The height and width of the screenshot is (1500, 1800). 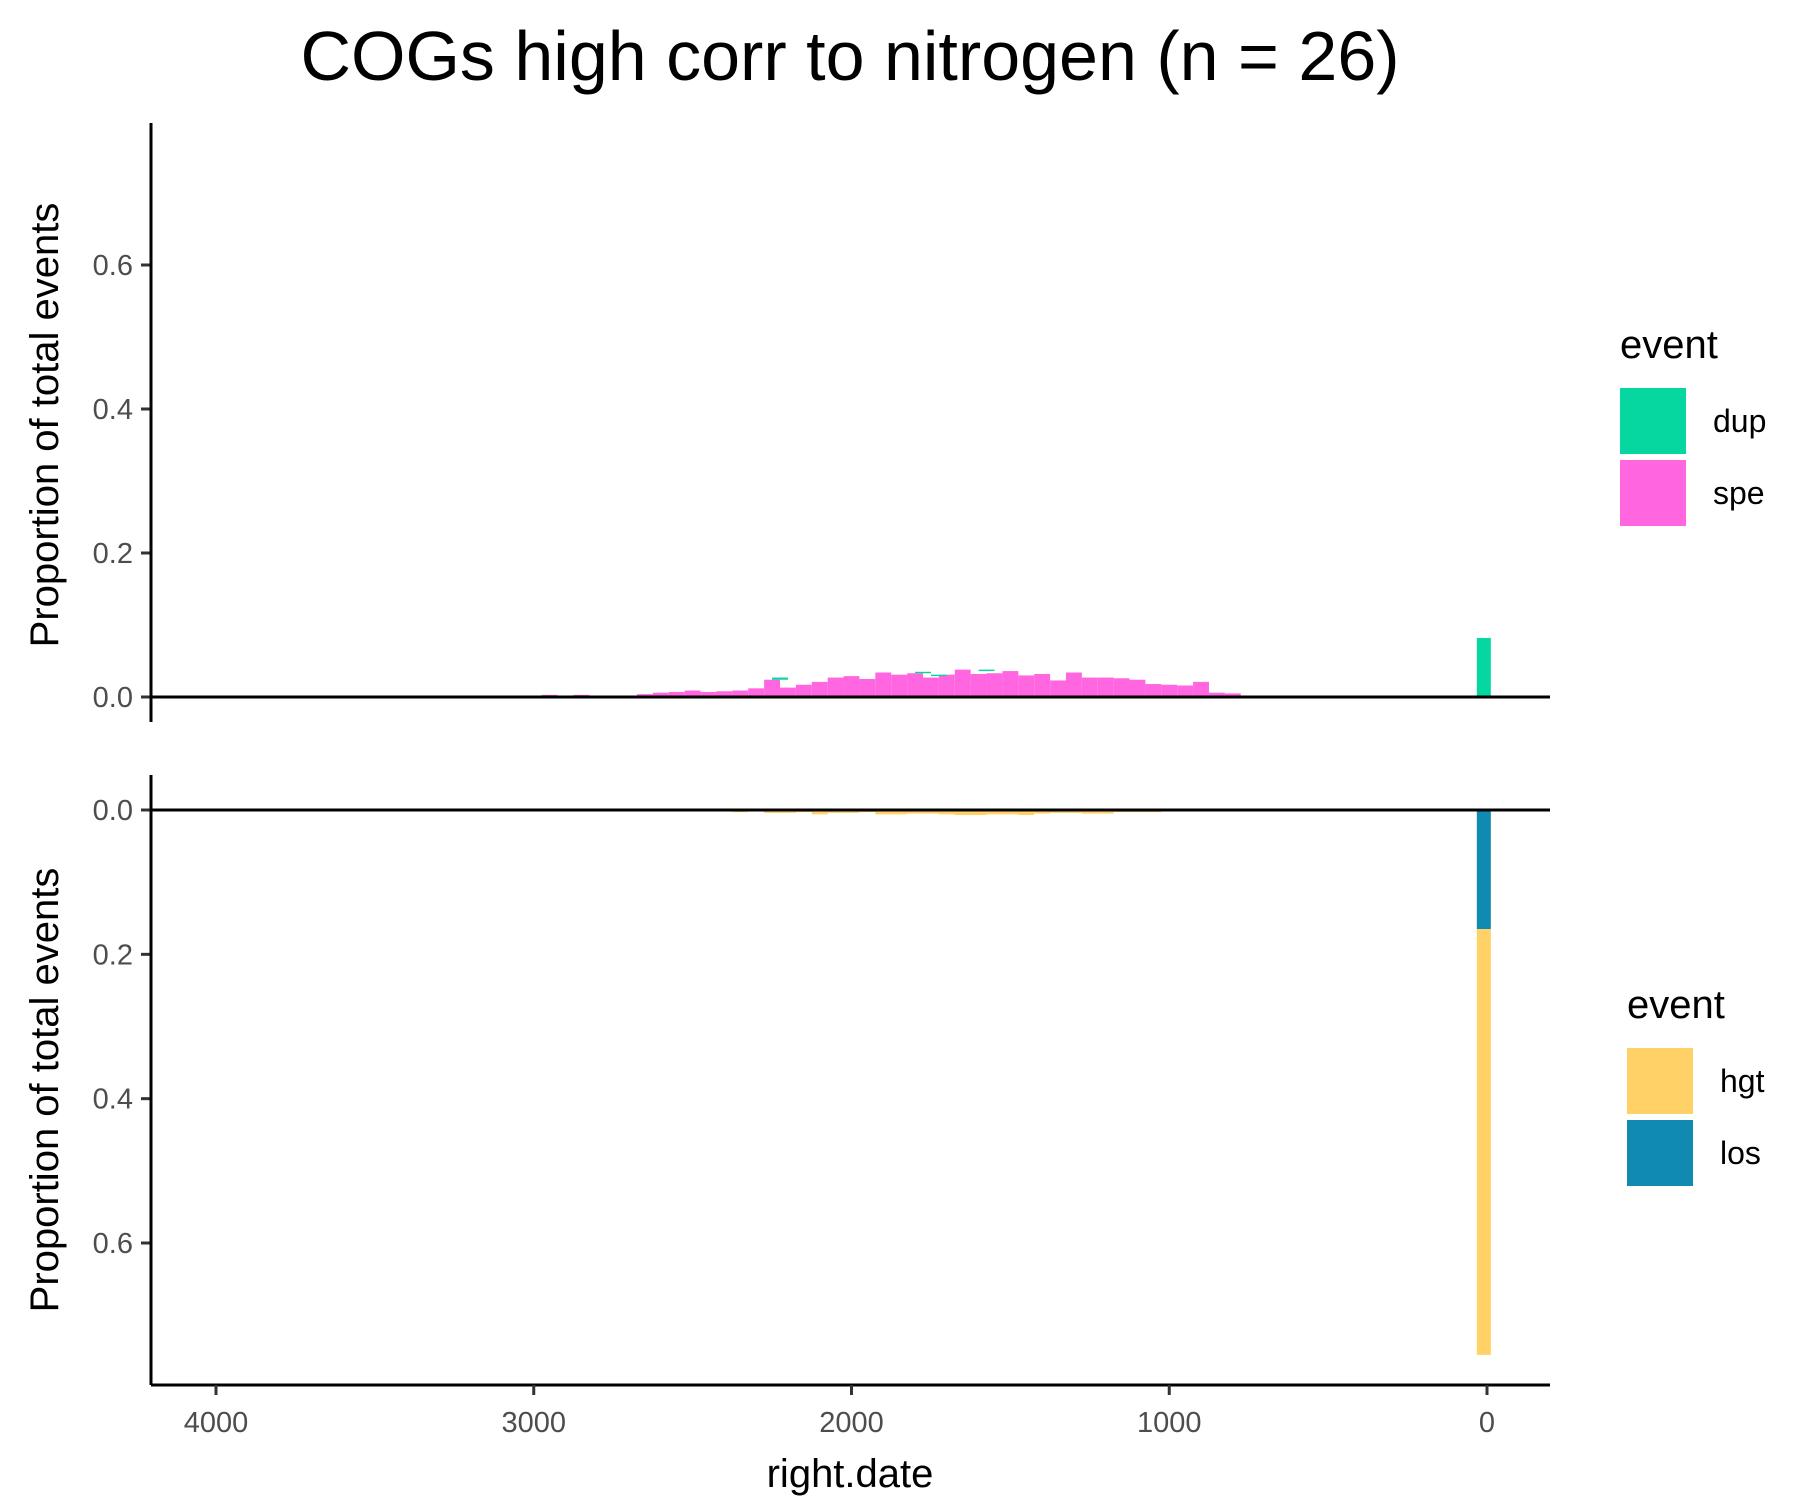 What do you see at coordinates (1740, 1153) in the screenshot?
I see `legend-label-los: los` at bounding box center [1740, 1153].